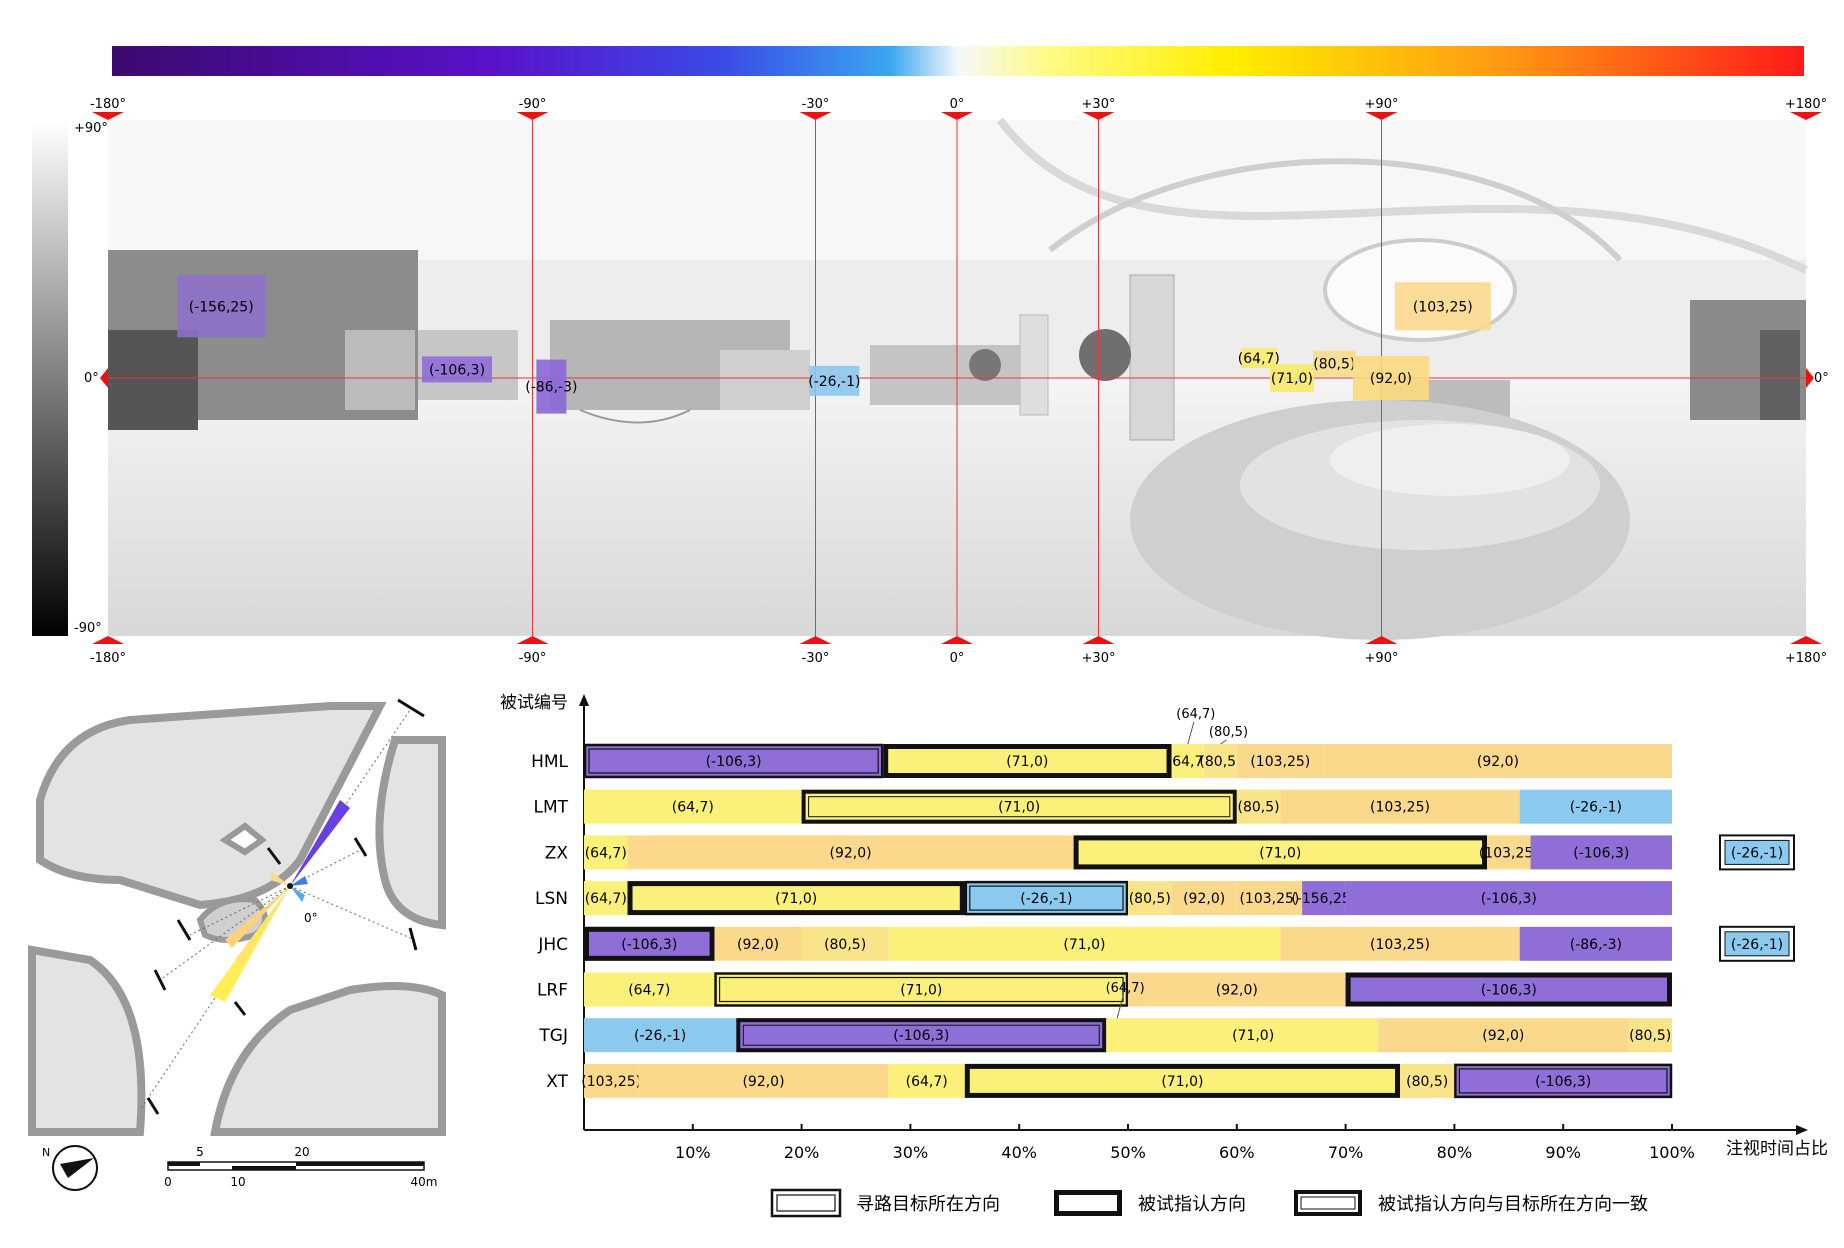 The height and width of the screenshot is (1248, 1844). I want to click on annotation-label: (-86,-3), so click(551, 388).